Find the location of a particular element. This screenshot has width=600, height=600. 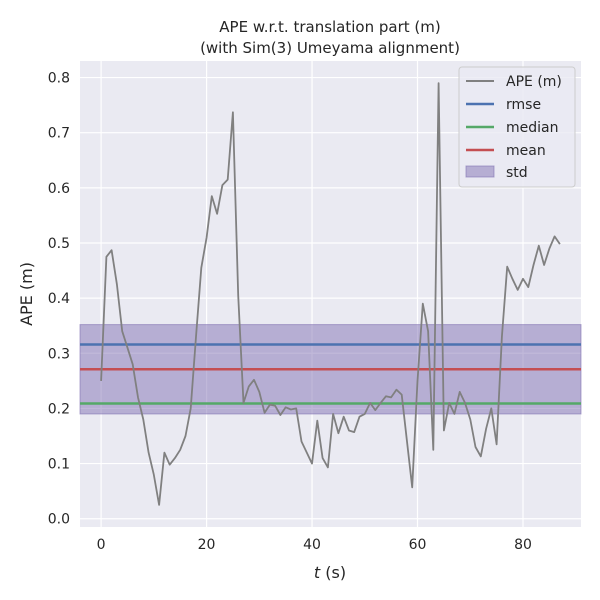

x-tick-label: 40 is located at coordinates (312, 545).